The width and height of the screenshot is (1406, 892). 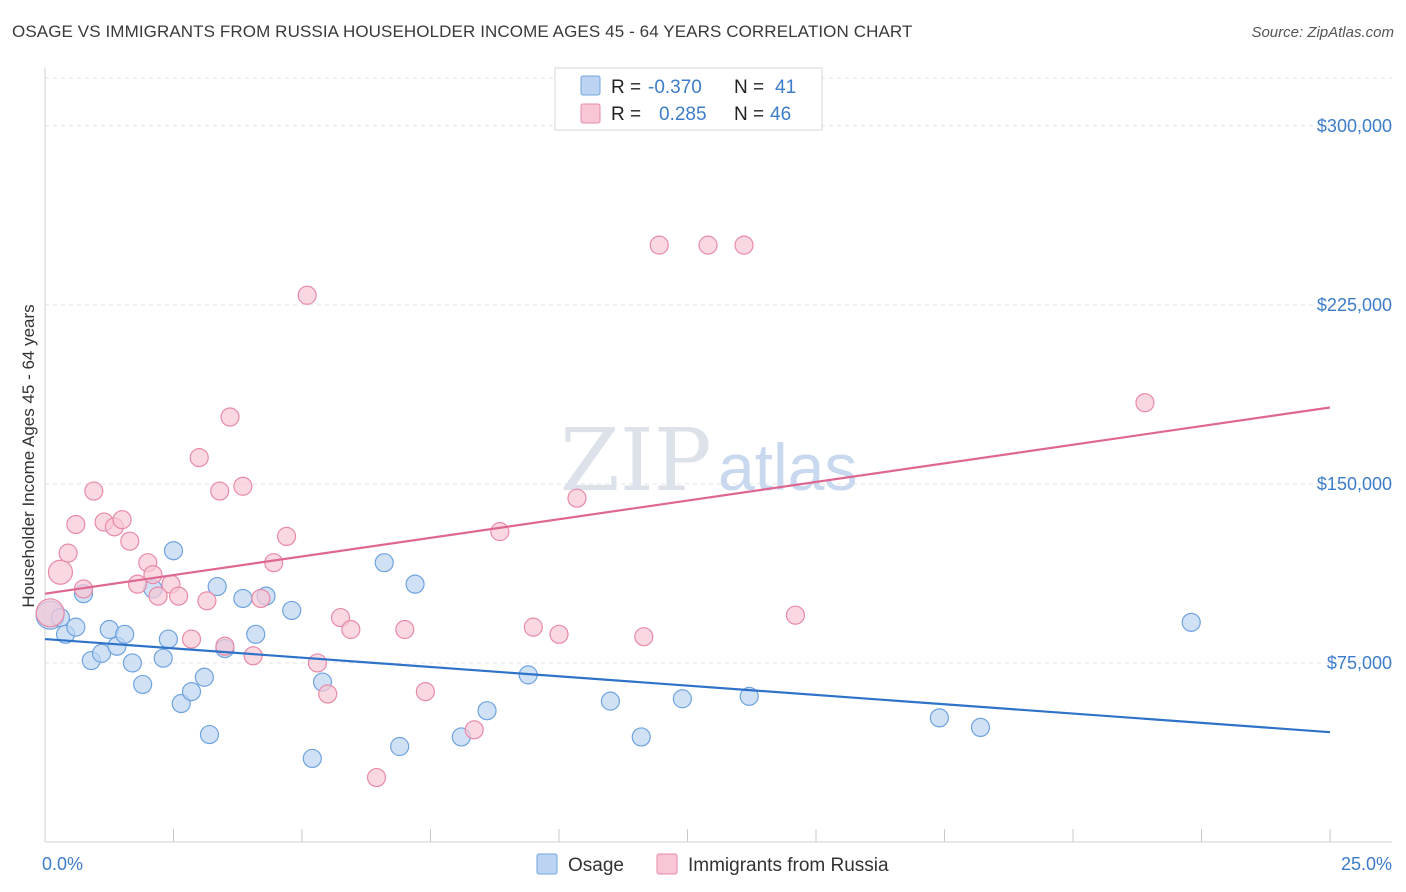 I want to click on legend-r-value-osage: -0.370, so click(x=675, y=87).